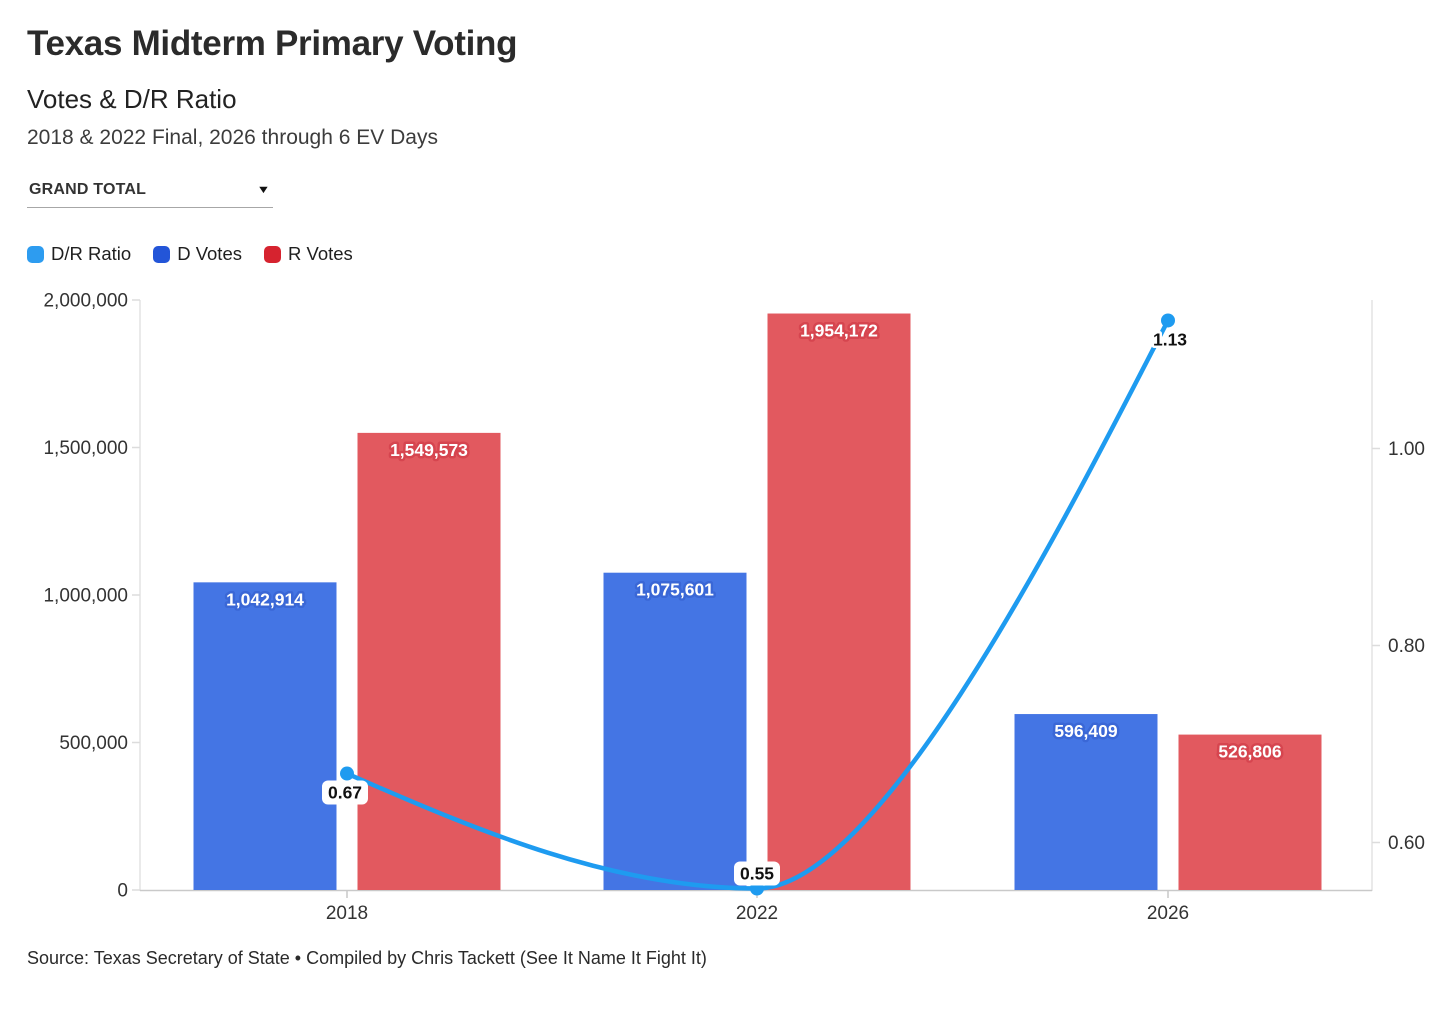  What do you see at coordinates (265, 736) in the screenshot?
I see `d-votes-bar-2018` at bounding box center [265, 736].